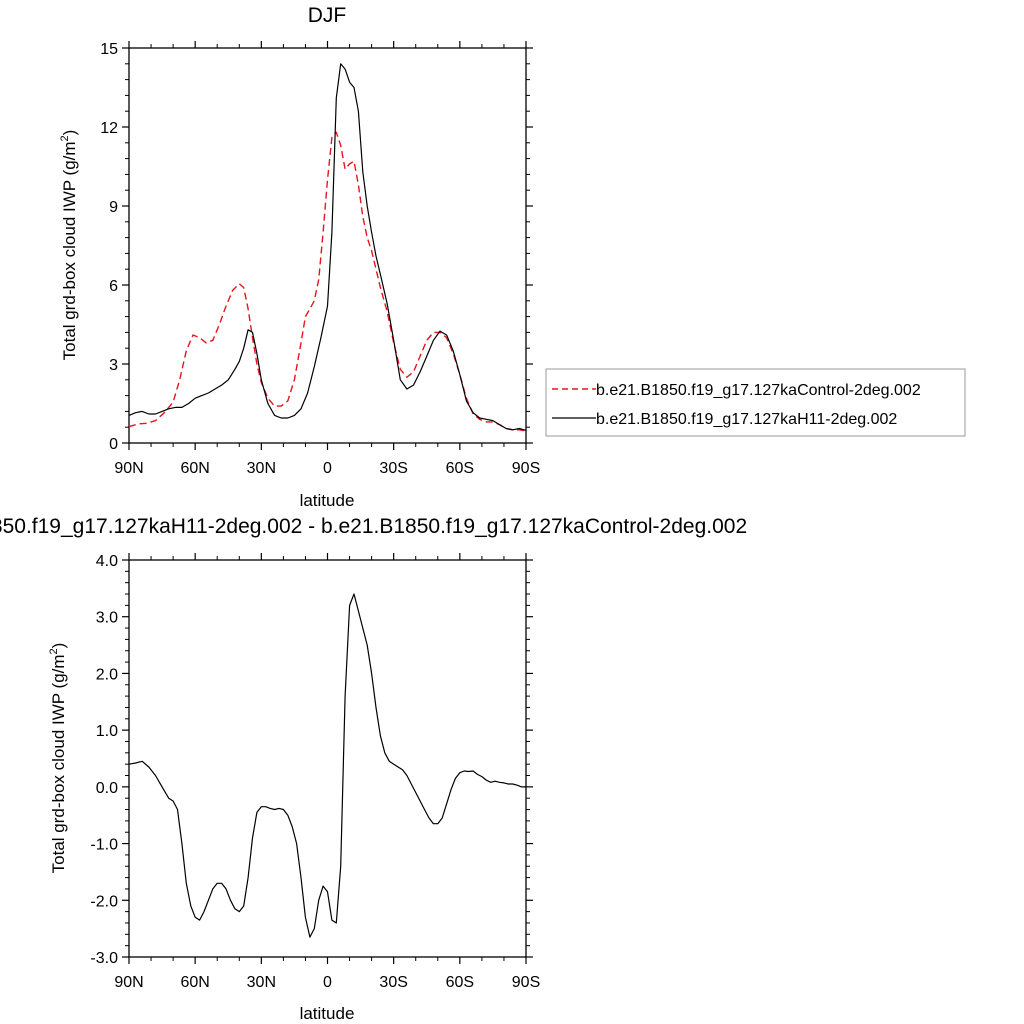 This screenshot has height=1024, width=1024. Describe the element at coordinates (107, 788) in the screenshot. I see `y-tick-label: 0.0` at that location.